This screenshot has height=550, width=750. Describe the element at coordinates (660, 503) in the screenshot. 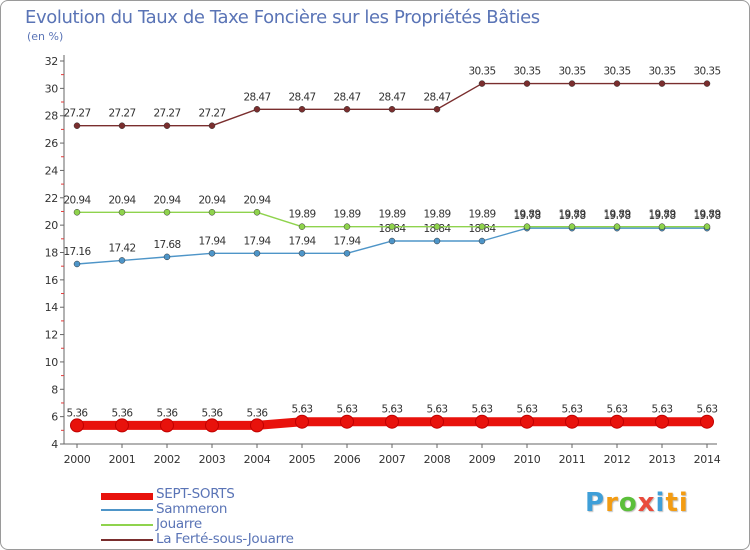

I see `logo-letter: i` at that location.